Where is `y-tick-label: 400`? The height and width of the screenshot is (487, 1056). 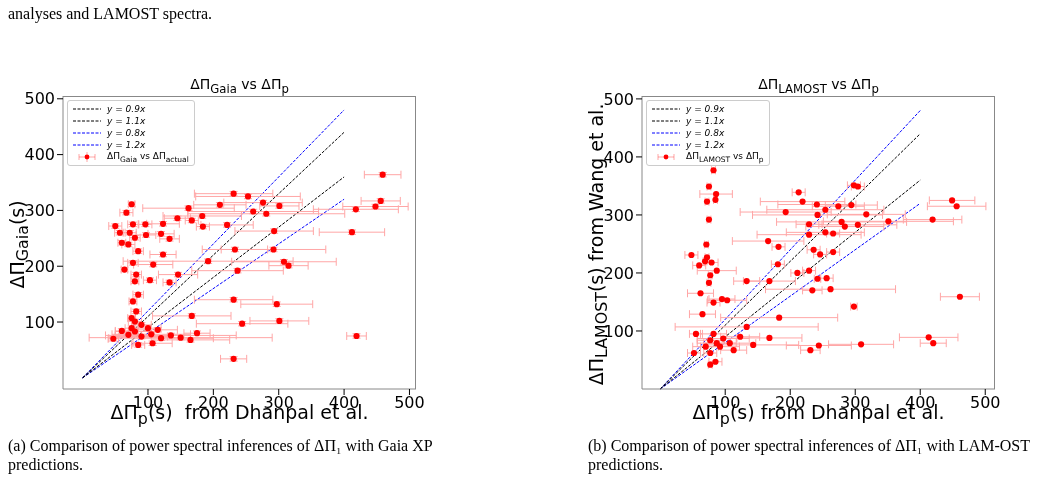 y-tick-label: 400 is located at coordinates (39, 155).